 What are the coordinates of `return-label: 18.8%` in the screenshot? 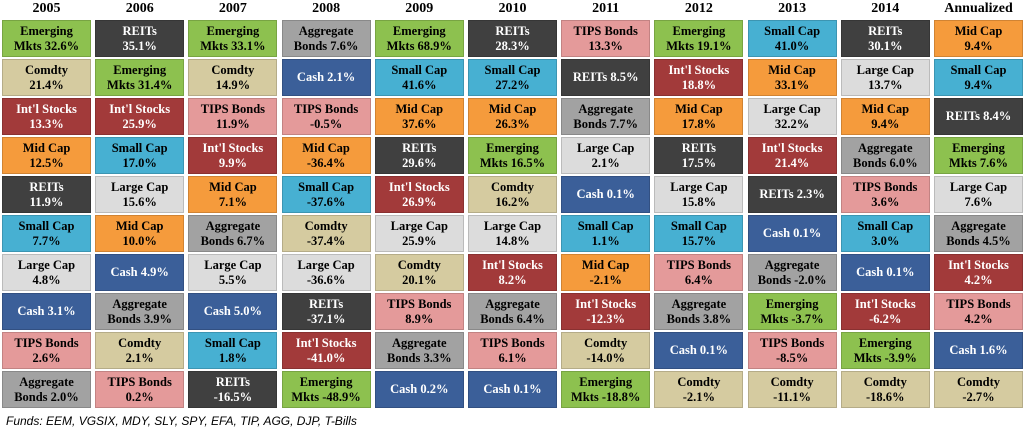 It's located at (699, 84).